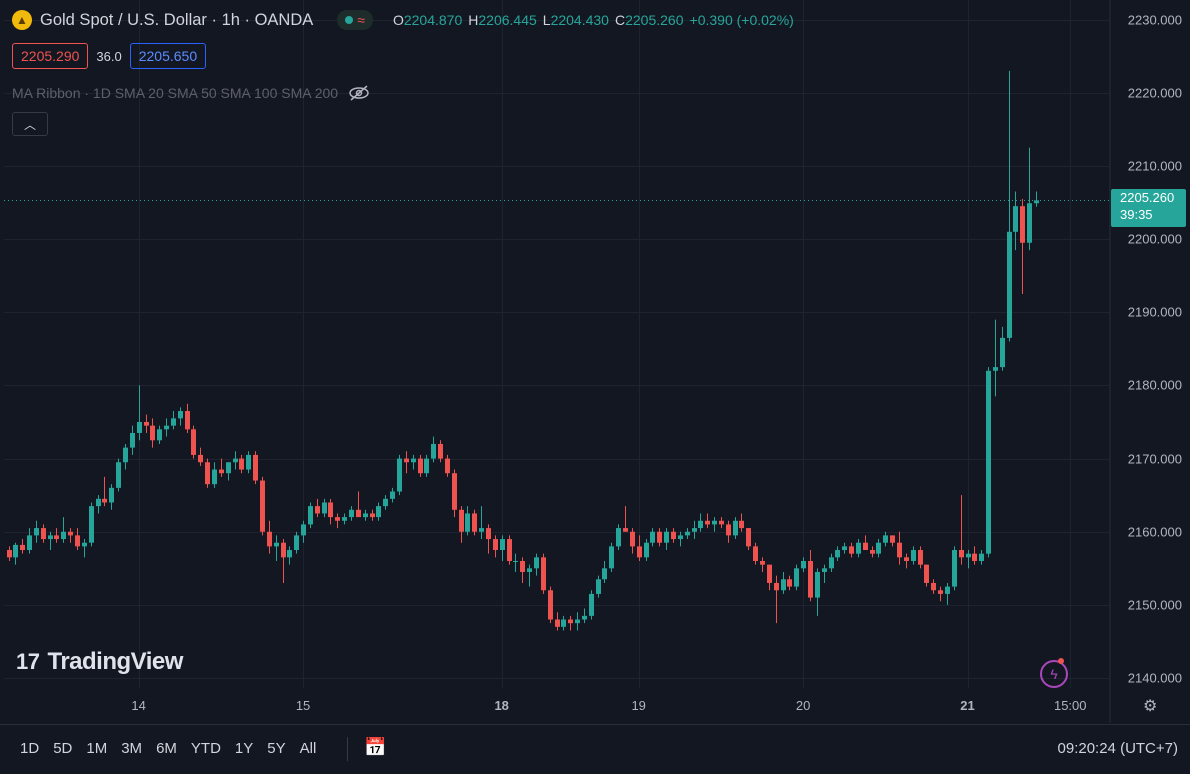  Describe the element at coordinates (359, 93) in the screenshot. I see `eye-off-icon` at that location.